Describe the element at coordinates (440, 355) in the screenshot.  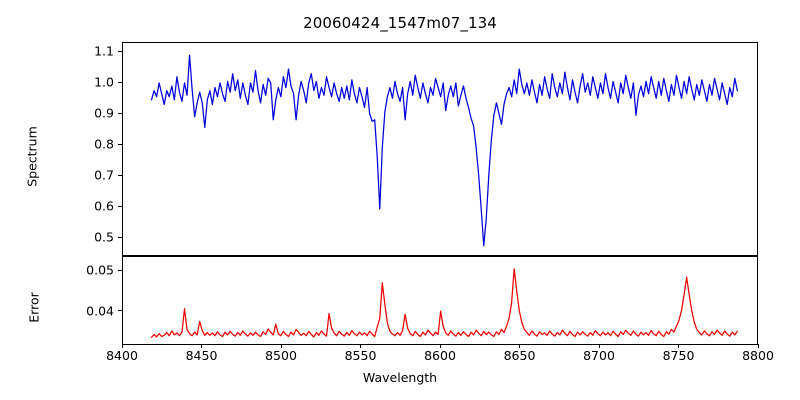
I see `x-tick-label: 8600` at that location.